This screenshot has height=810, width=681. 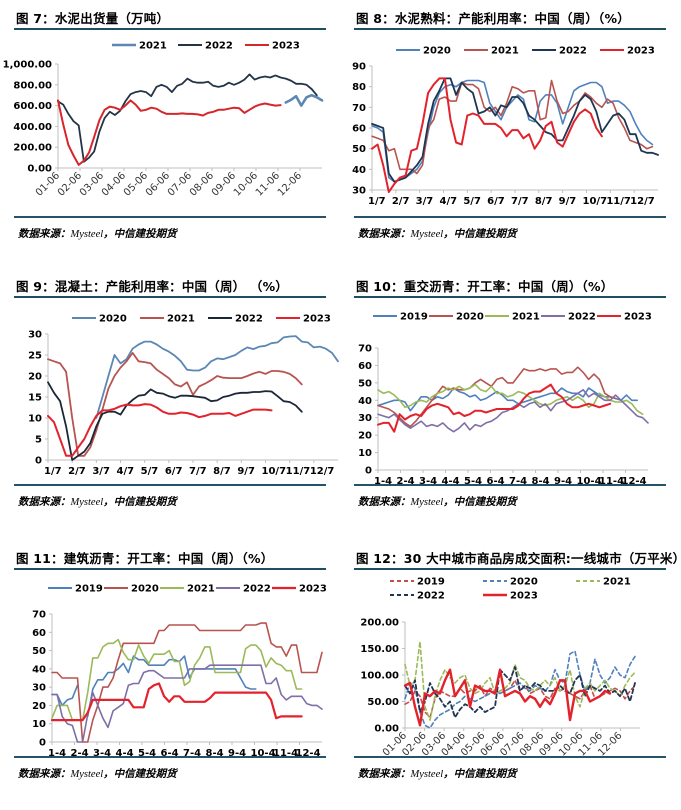 I want to click on y-tick-label: 50.00, so click(x=383, y=702).